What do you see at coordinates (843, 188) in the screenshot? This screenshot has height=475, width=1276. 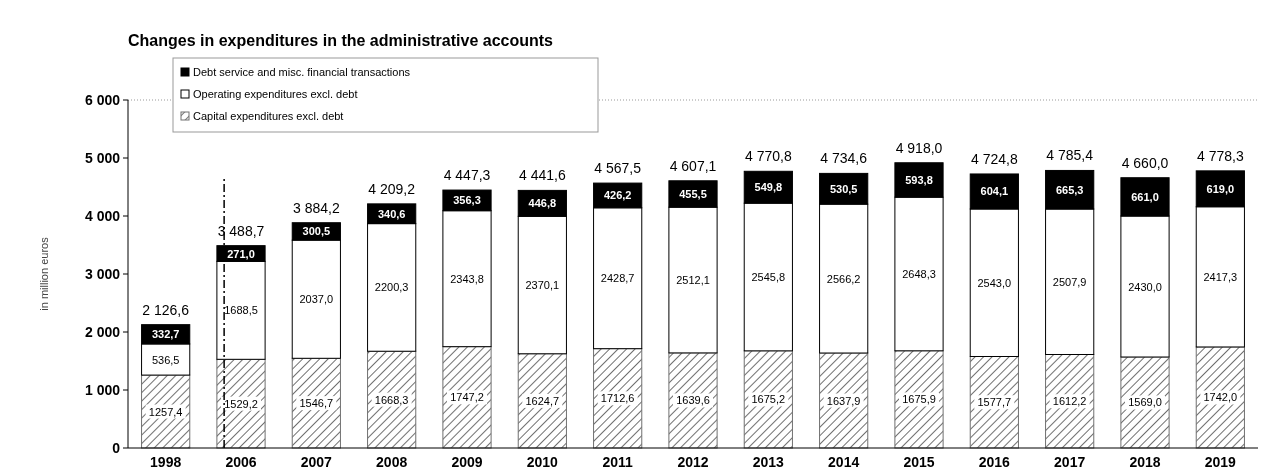 I see `data-label: 530,5` at bounding box center [843, 188].